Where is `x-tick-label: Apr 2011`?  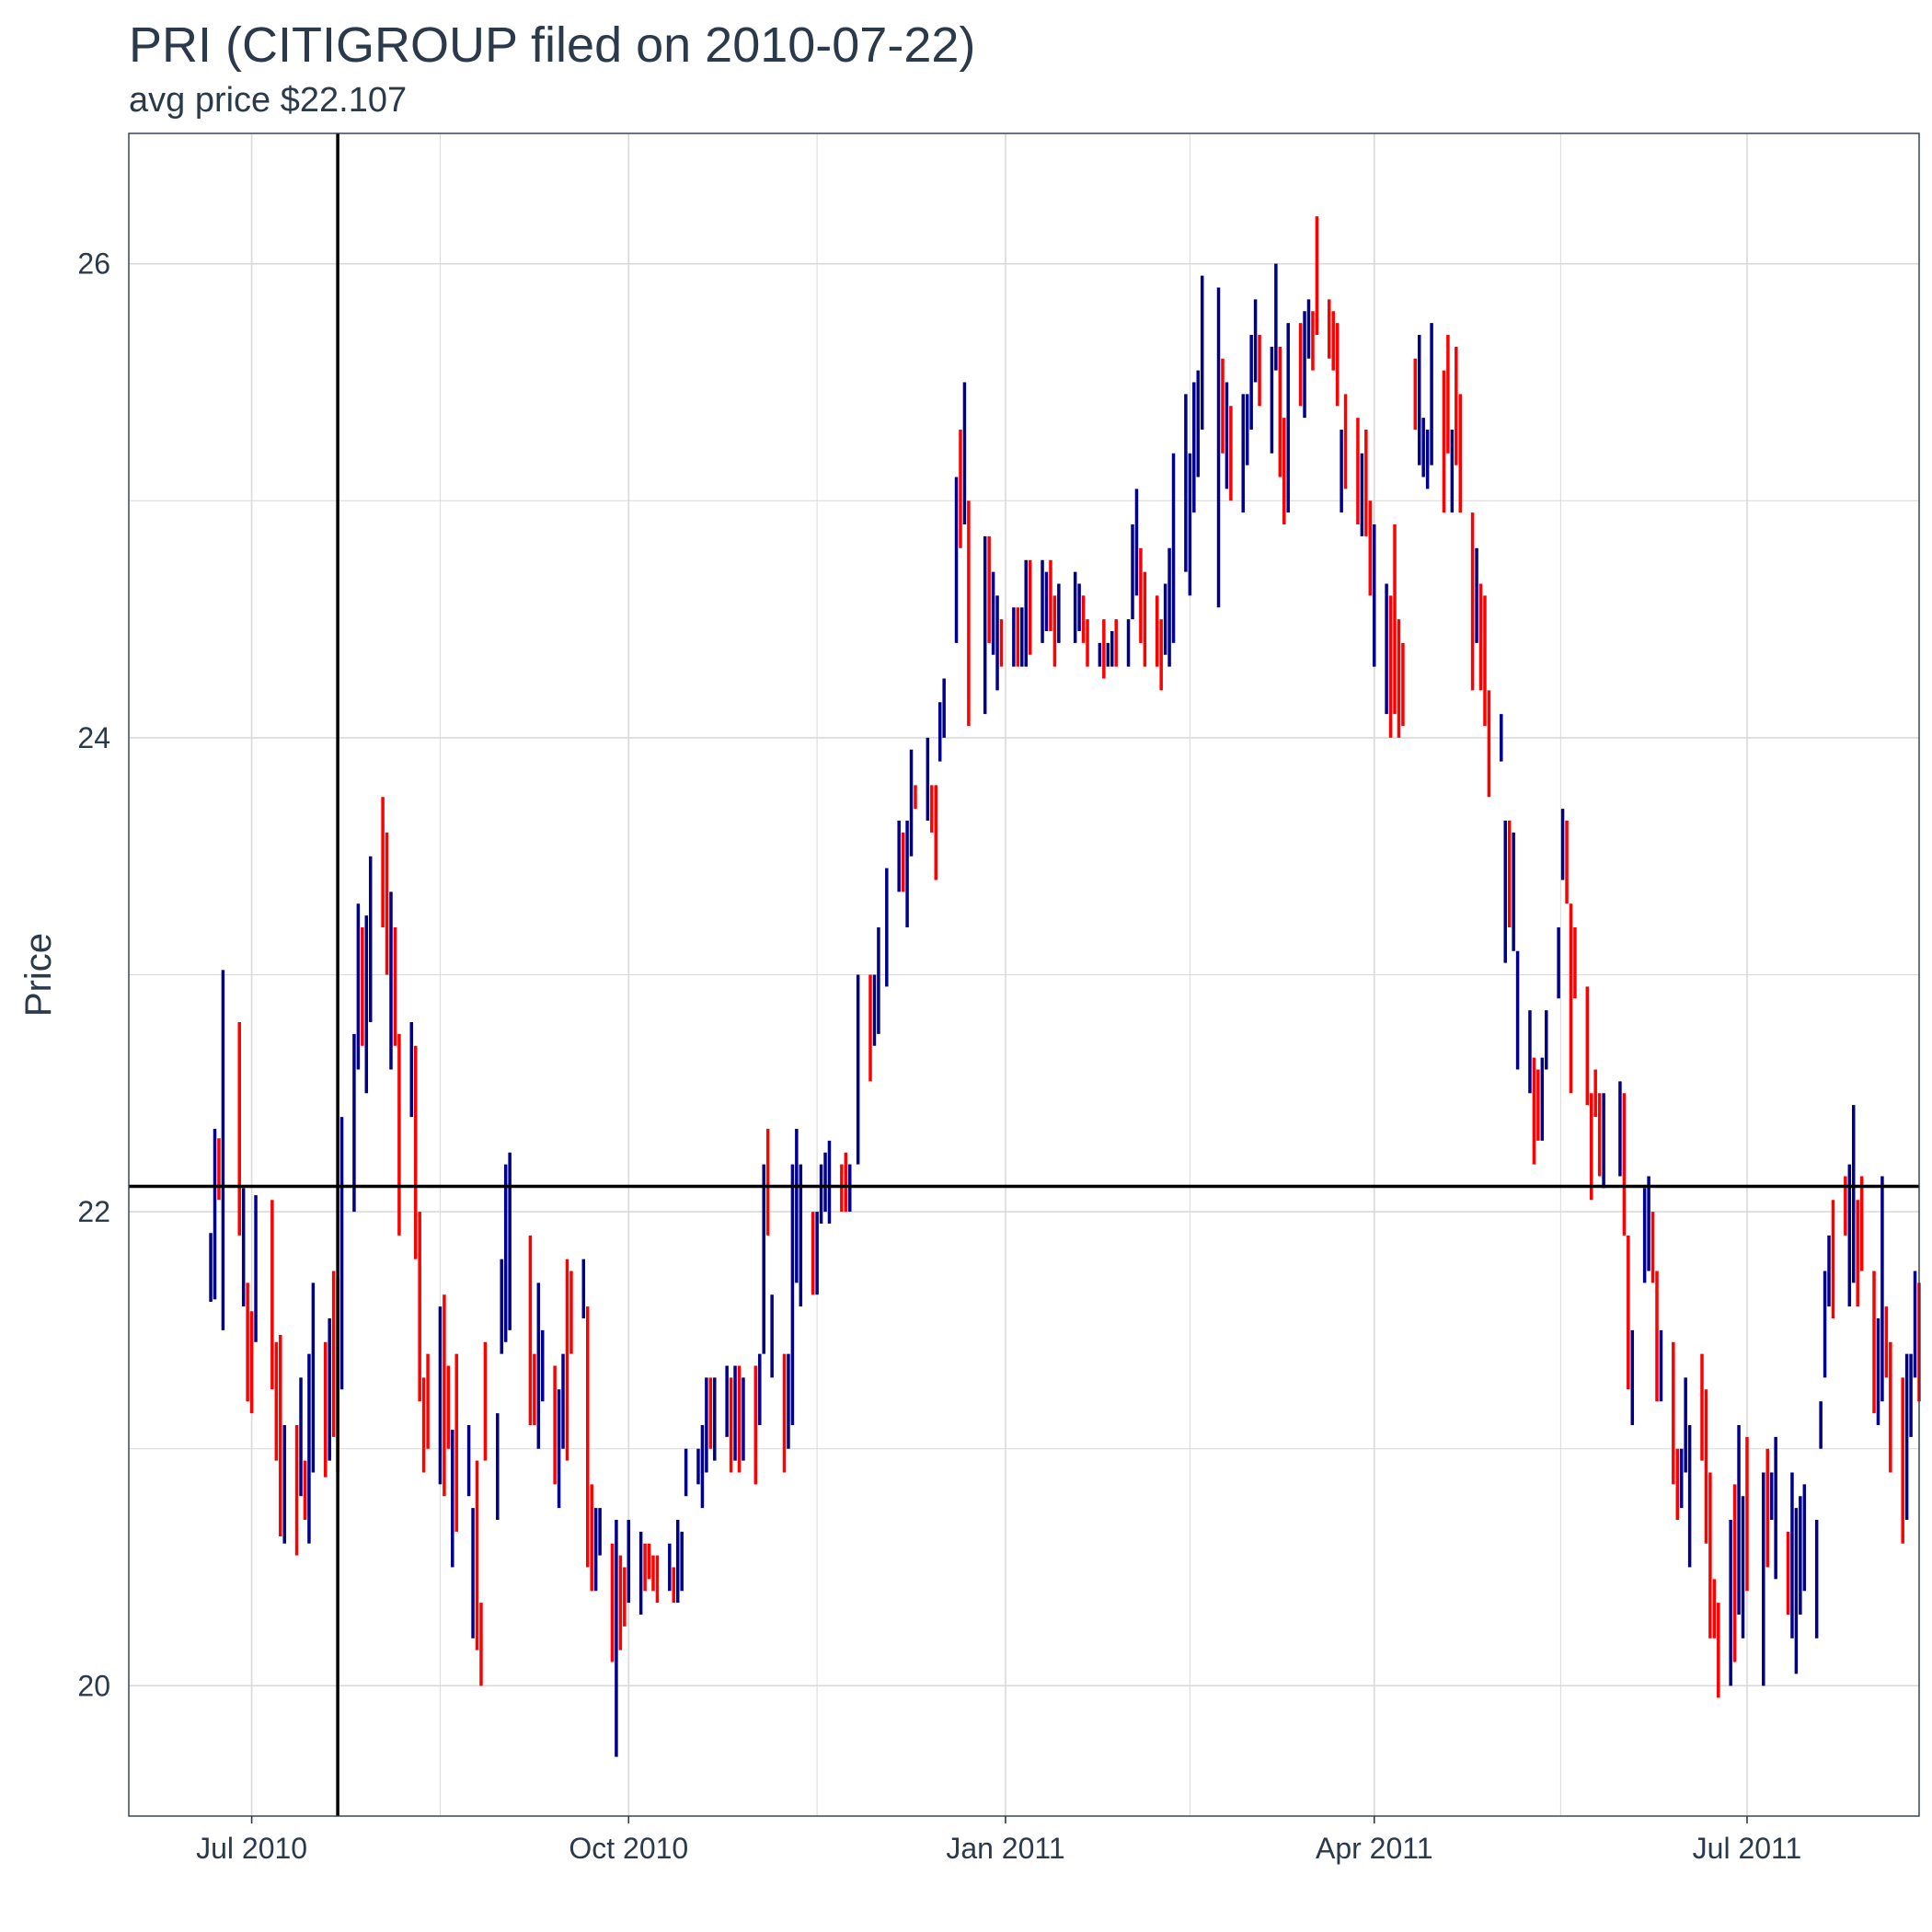
x-tick-label: Apr 2011 is located at coordinates (1374, 1848).